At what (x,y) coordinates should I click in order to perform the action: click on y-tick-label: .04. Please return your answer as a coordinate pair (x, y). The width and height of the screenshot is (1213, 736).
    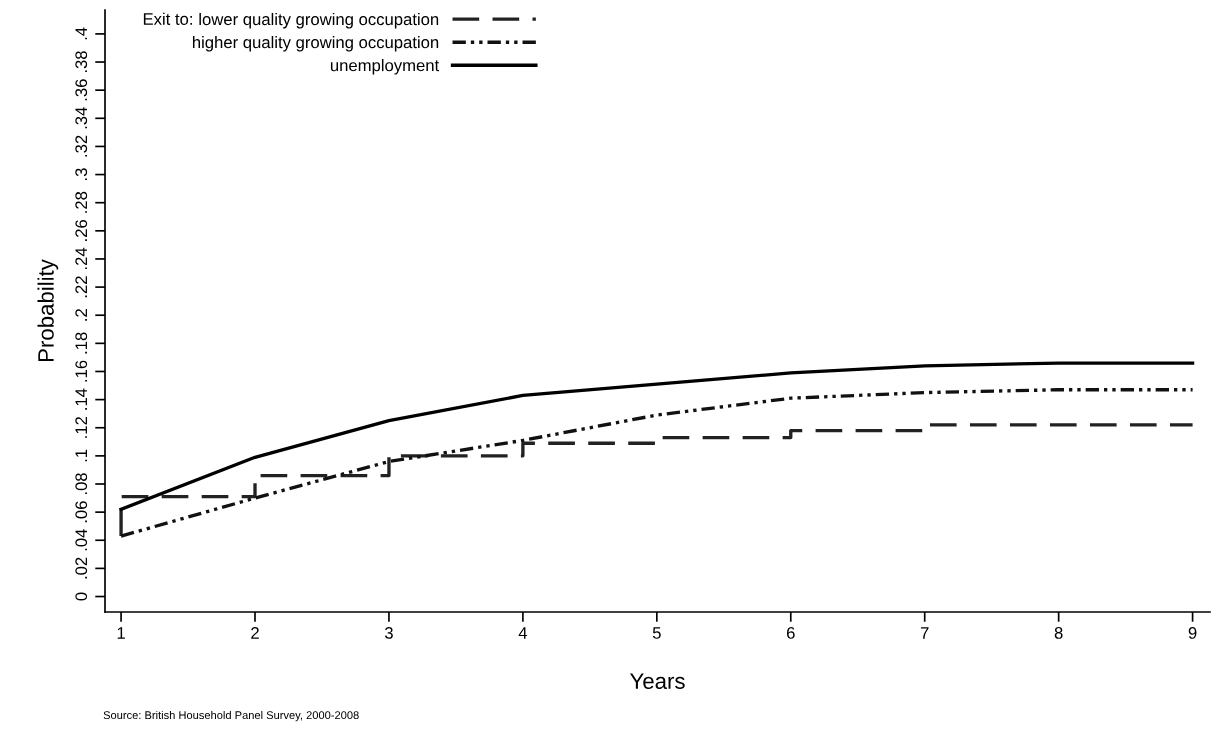
    Looking at the image, I should click on (81, 540).